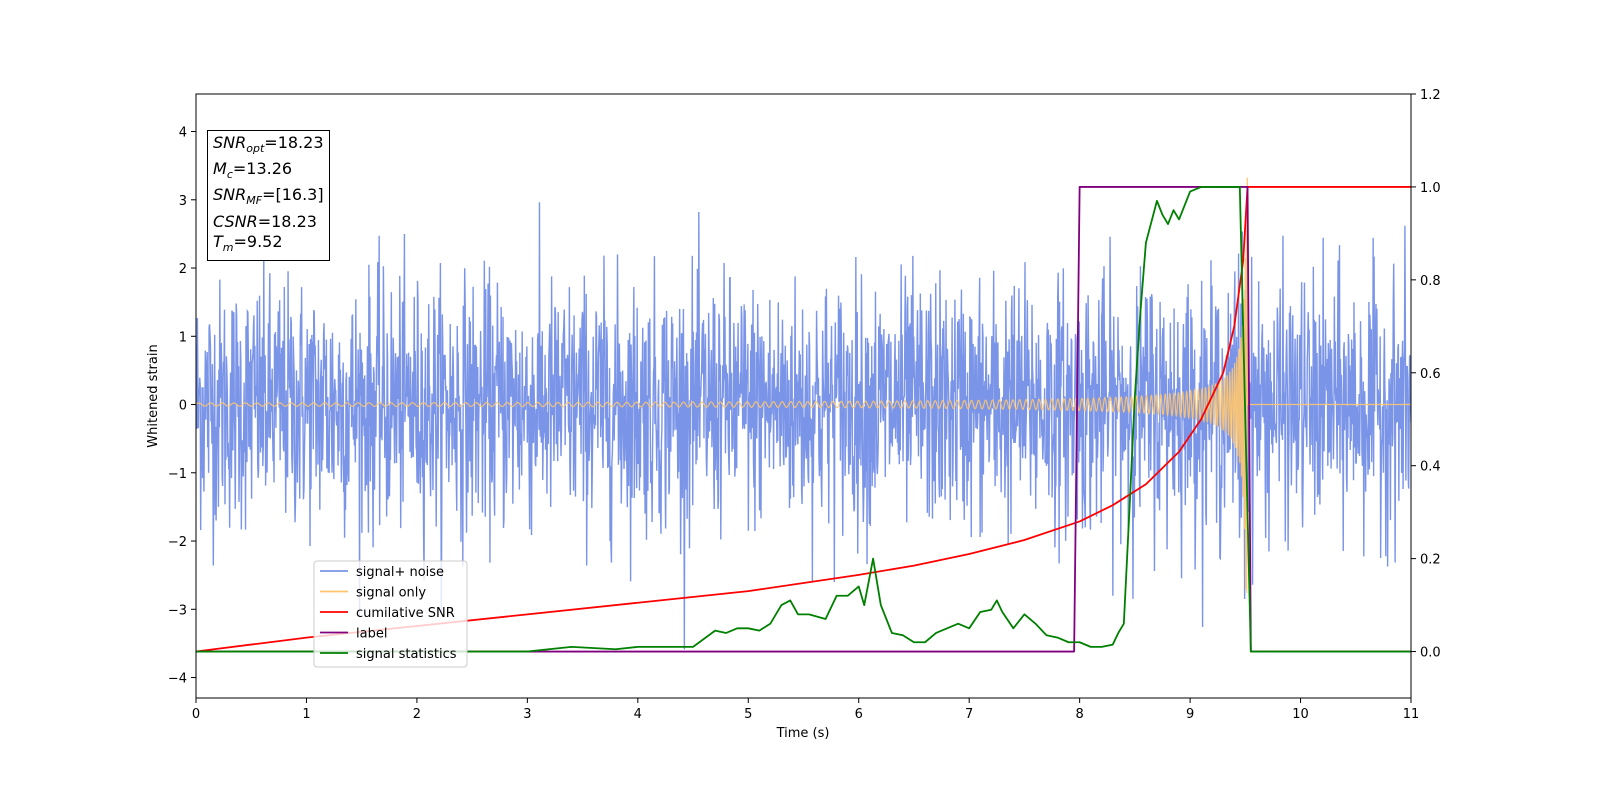 This screenshot has width=1600, height=800. Describe the element at coordinates (803, 733) in the screenshot. I see `x-axis-label: Time (s)` at that location.